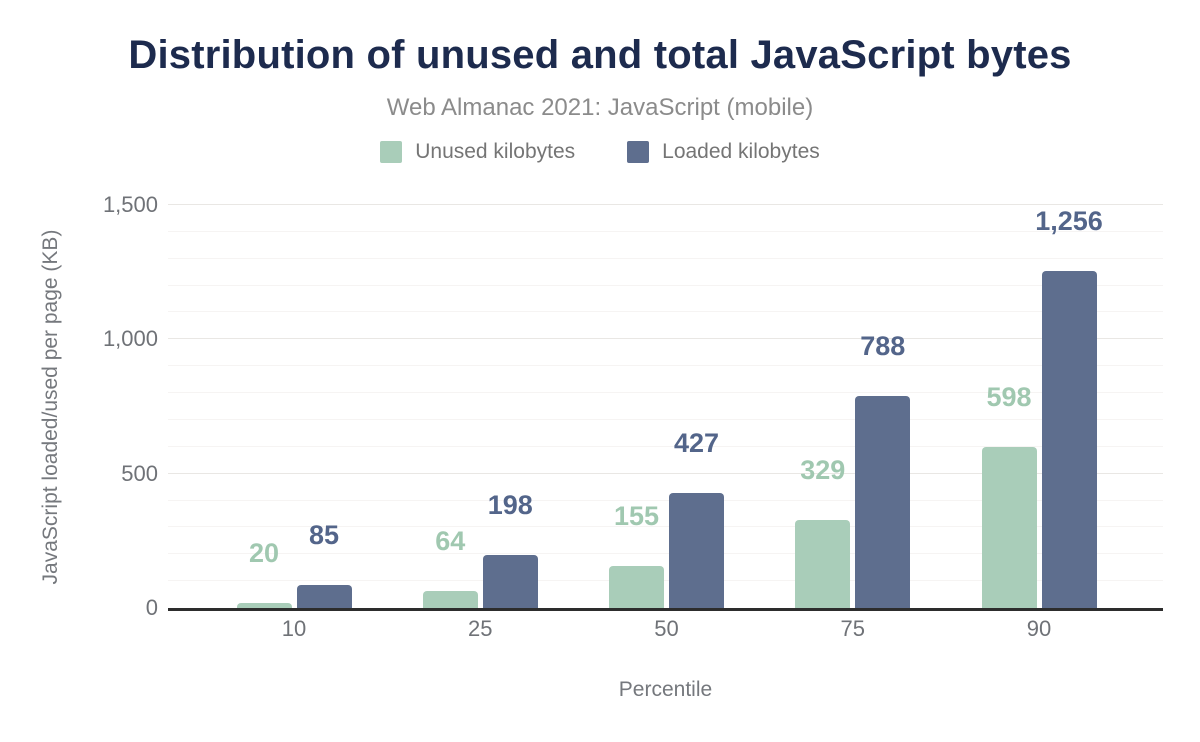  What do you see at coordinates (324, 596) in the screenshot?
I see `bar-loaded-p10` at bounding box center [324, 596].